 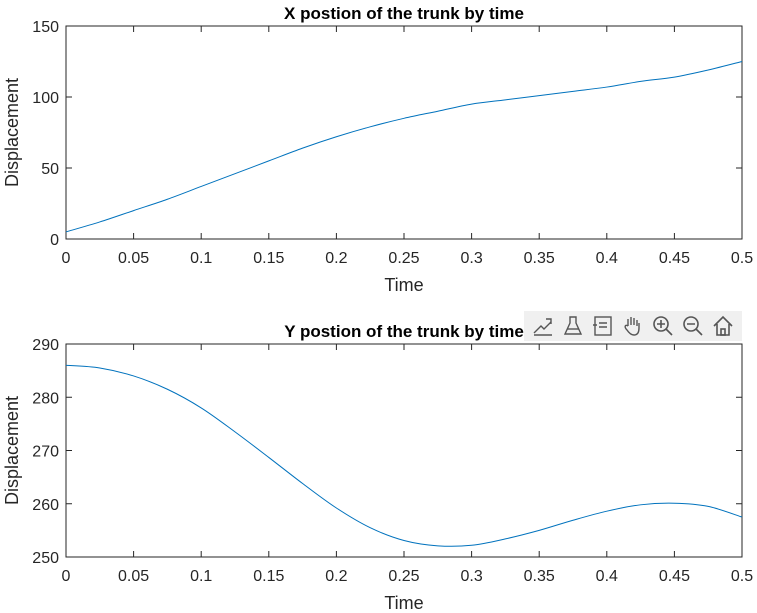 What do you see at coordinates (45, 505) in the screenshot?
I see `y-tick-label: 260` at bounding box center [45, 505].